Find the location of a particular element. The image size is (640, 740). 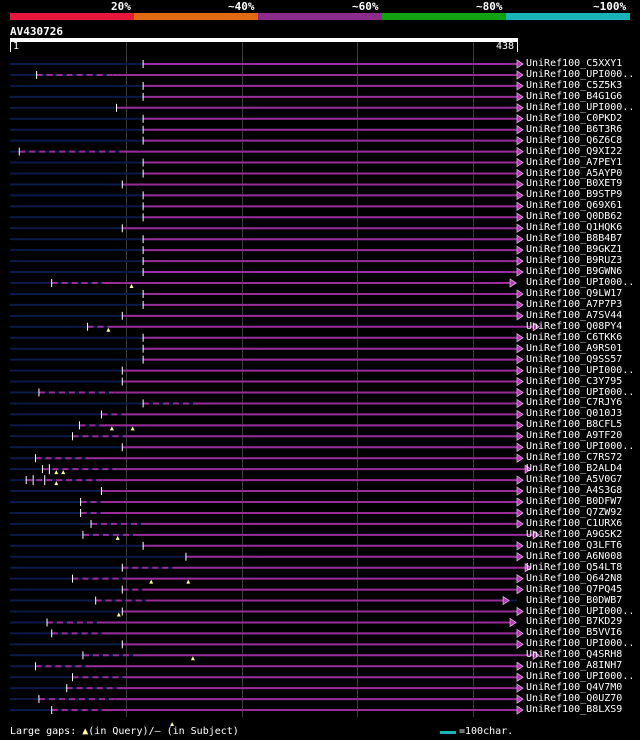

hit-label: UniRef100_A7P7P3 is located at coordinates (574, 304).